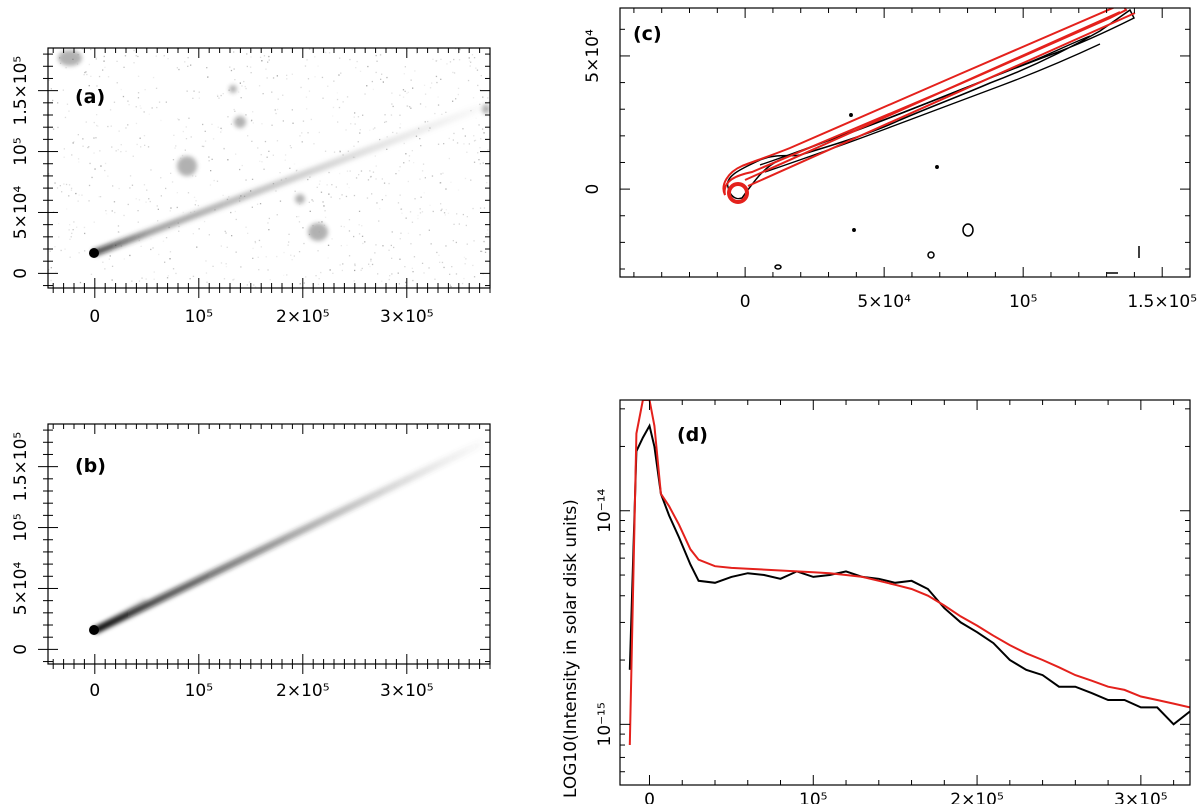 This screenshot has width=1200, height=804. What do you see at coordinates (94, 317) in the screenshot?
I see `a-x-tick-label: 0` at bounding box center [94, 317].